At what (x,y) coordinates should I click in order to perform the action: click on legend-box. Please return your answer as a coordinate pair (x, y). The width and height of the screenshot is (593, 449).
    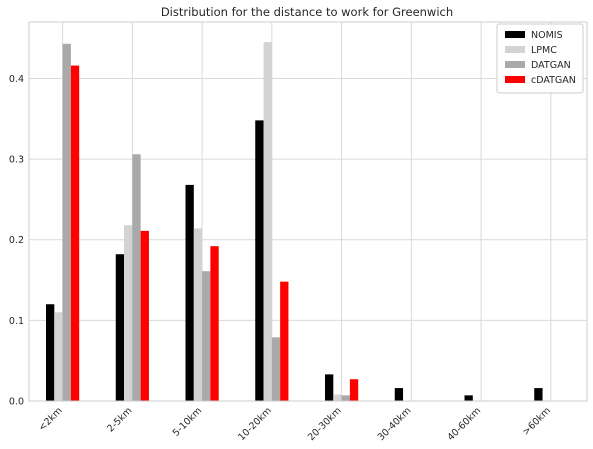
    Looking at the image, I should click on (540, 58).